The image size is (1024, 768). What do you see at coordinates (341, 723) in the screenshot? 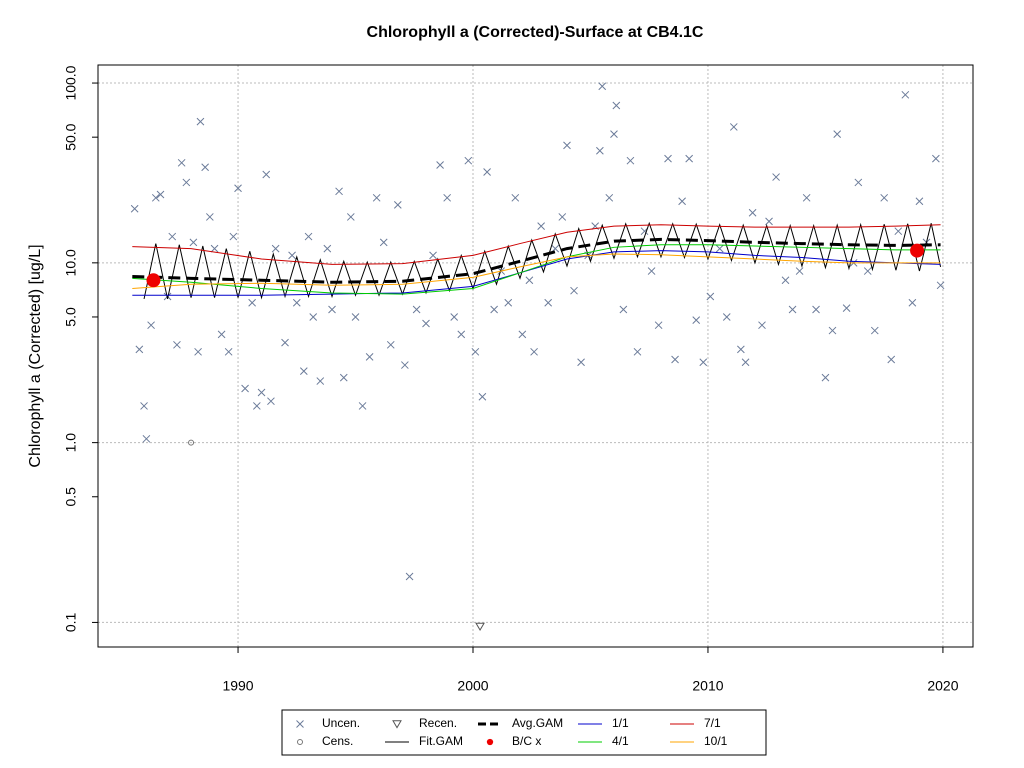
I see `legend-label: Uncen.` at bounding box center [341, 723].